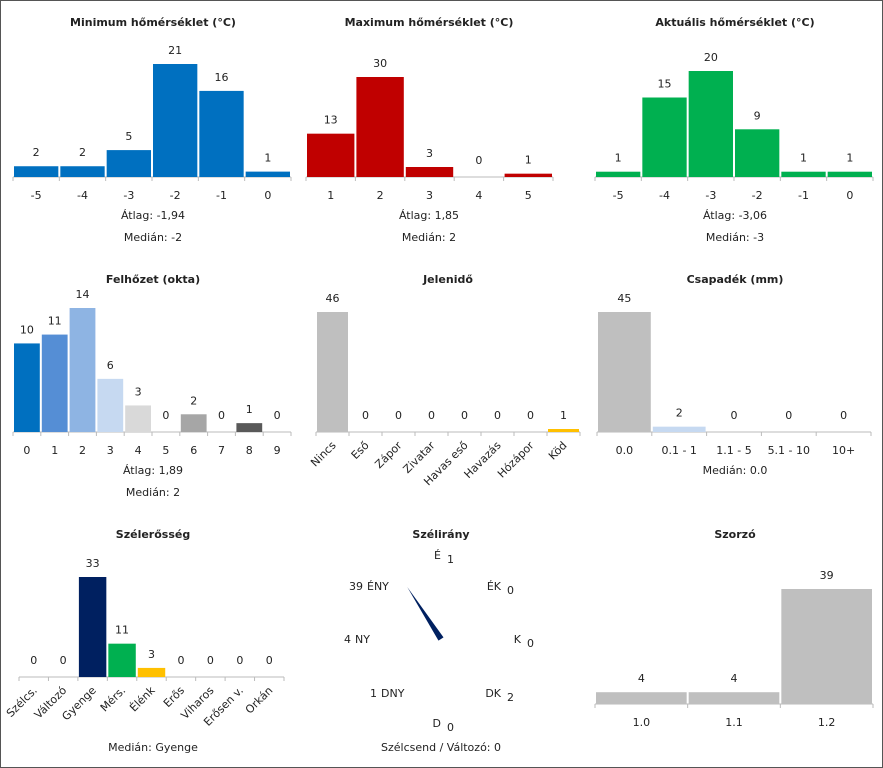 This screenshot has width=883, height=768. What do you see at coordinates (128, 136) in the screenshot?
I see `data-label: 5` at bounding box center [128, 136].